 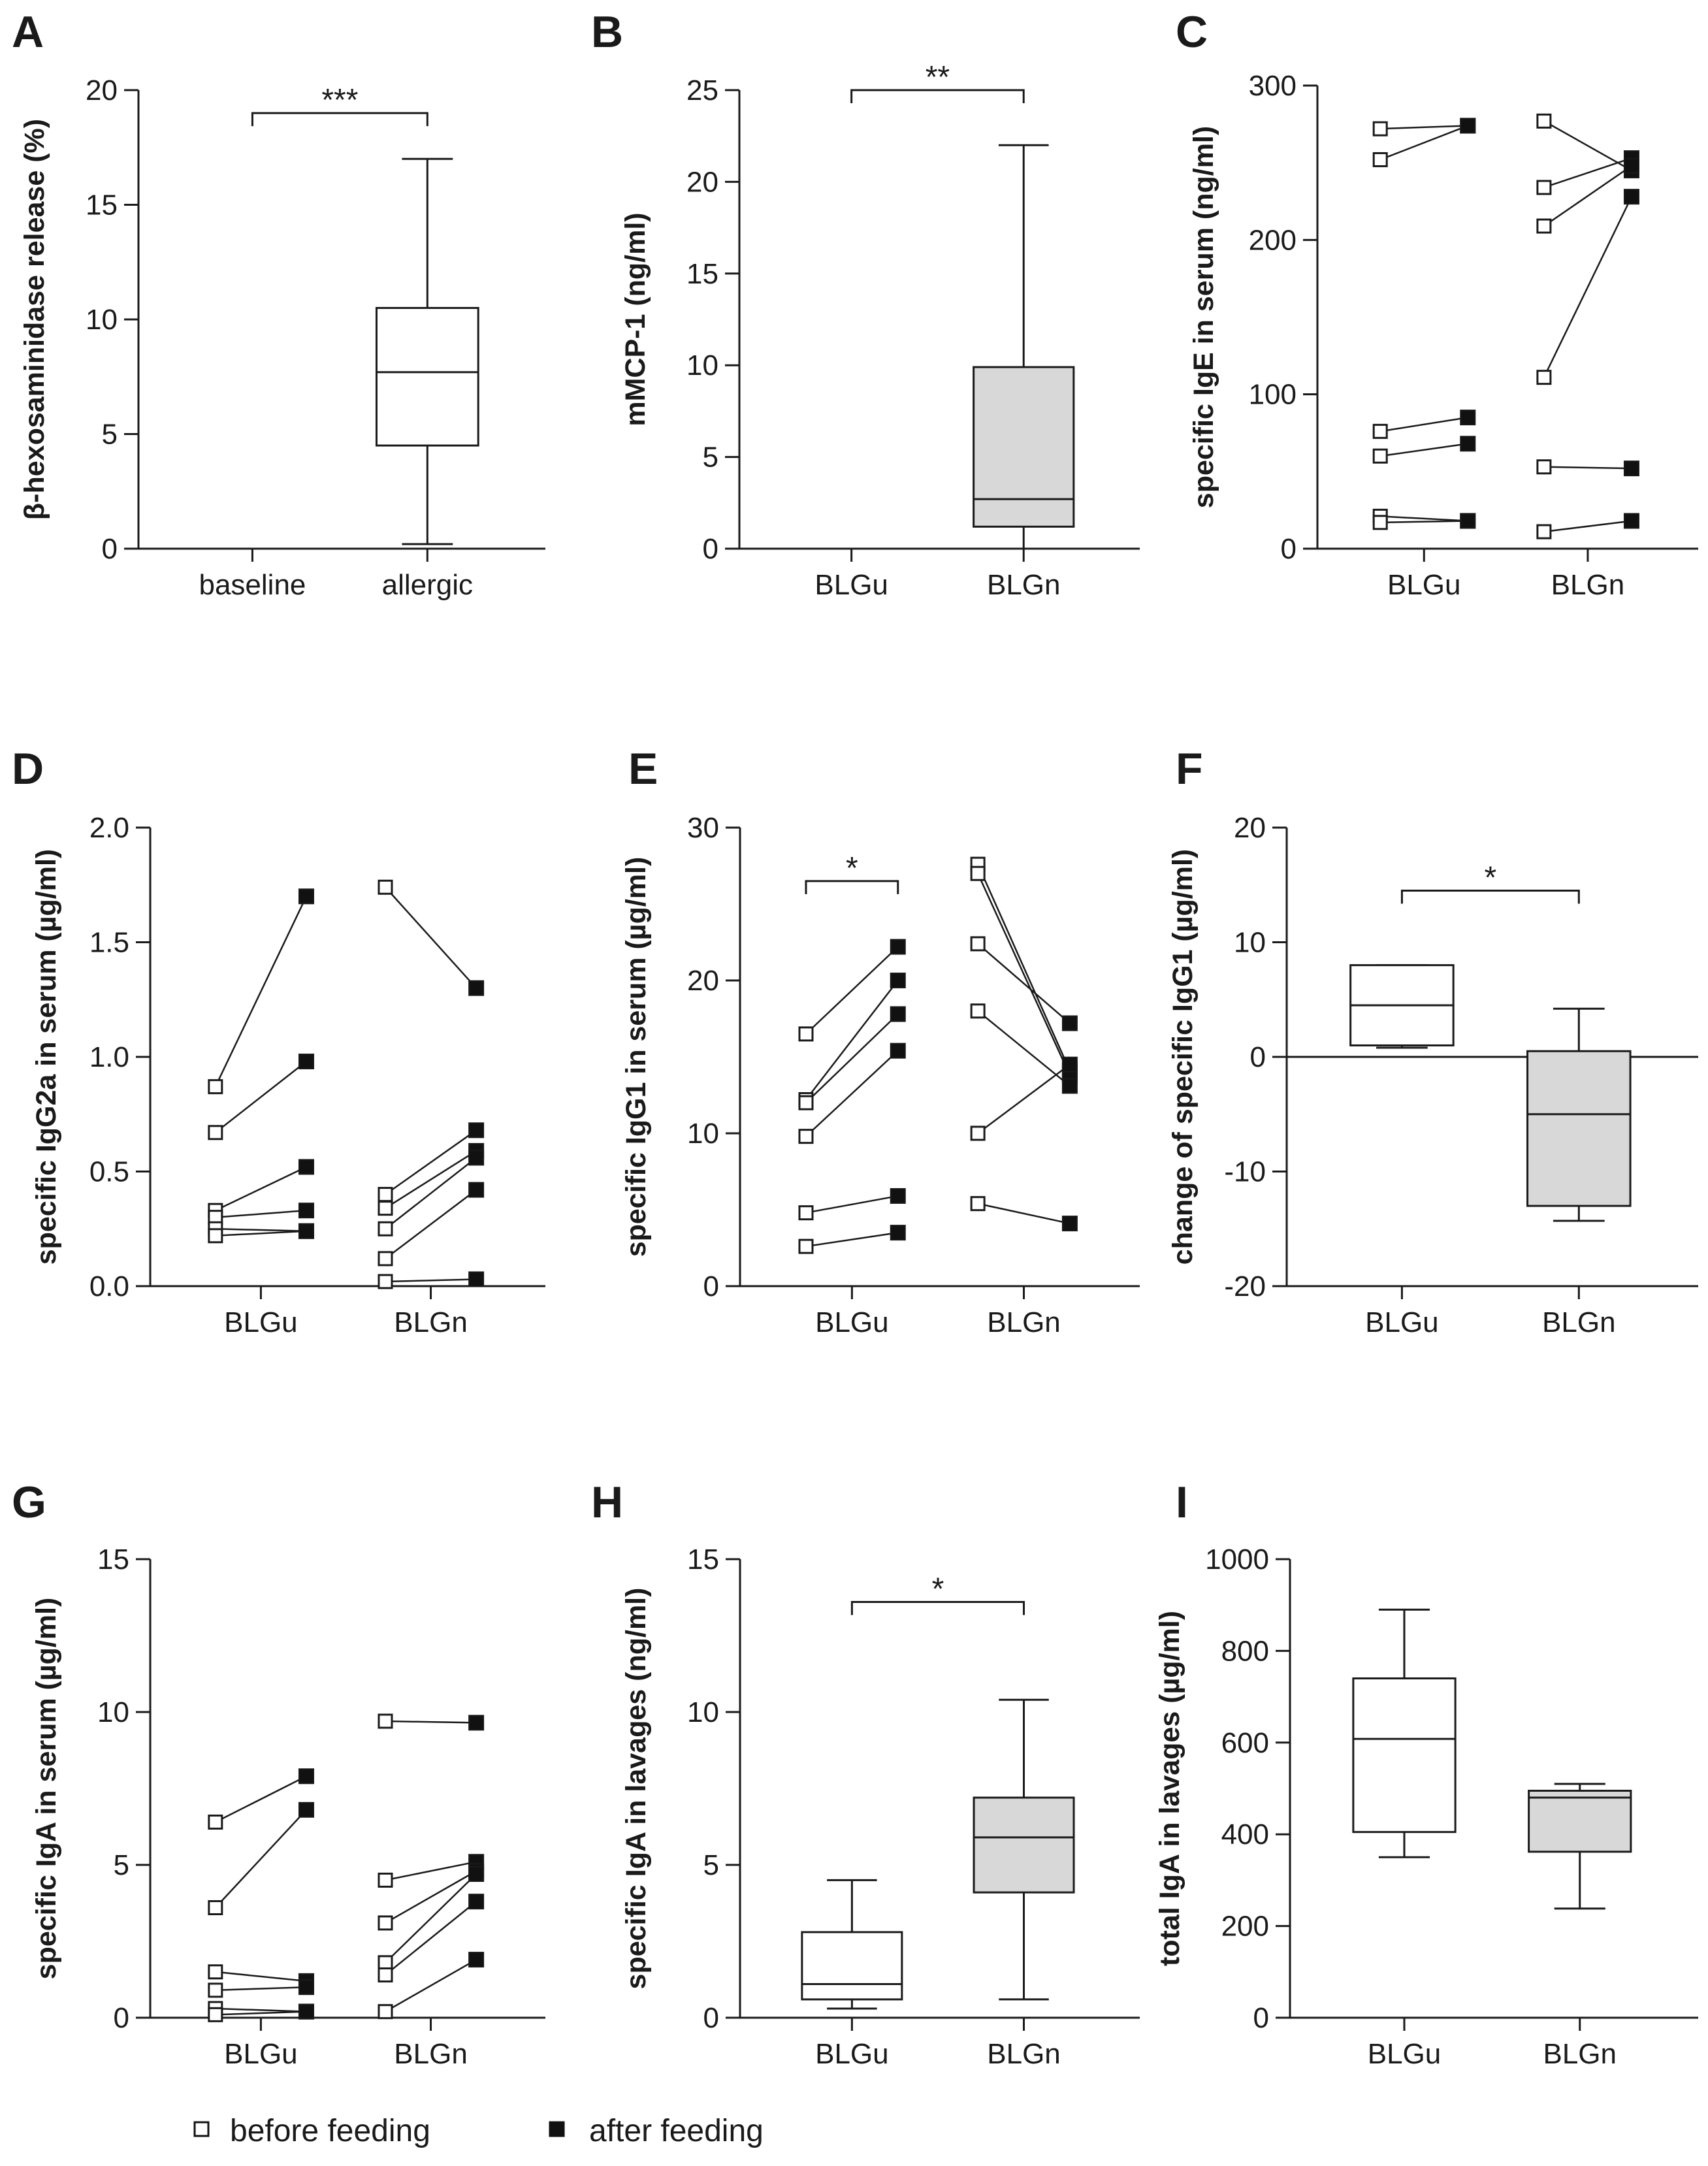 What do you see at coordinates (852, 868) in the screenshot?
I see `significance-label: *` at bounding box center [852, 868].